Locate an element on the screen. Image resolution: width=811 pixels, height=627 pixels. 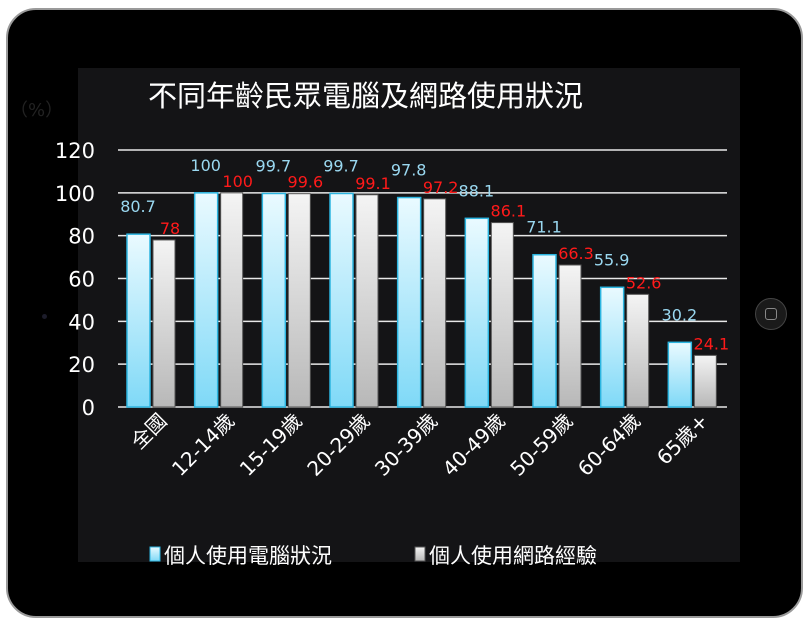
x-tick-label: 60-64歲 is located at coordinates (609, 445).